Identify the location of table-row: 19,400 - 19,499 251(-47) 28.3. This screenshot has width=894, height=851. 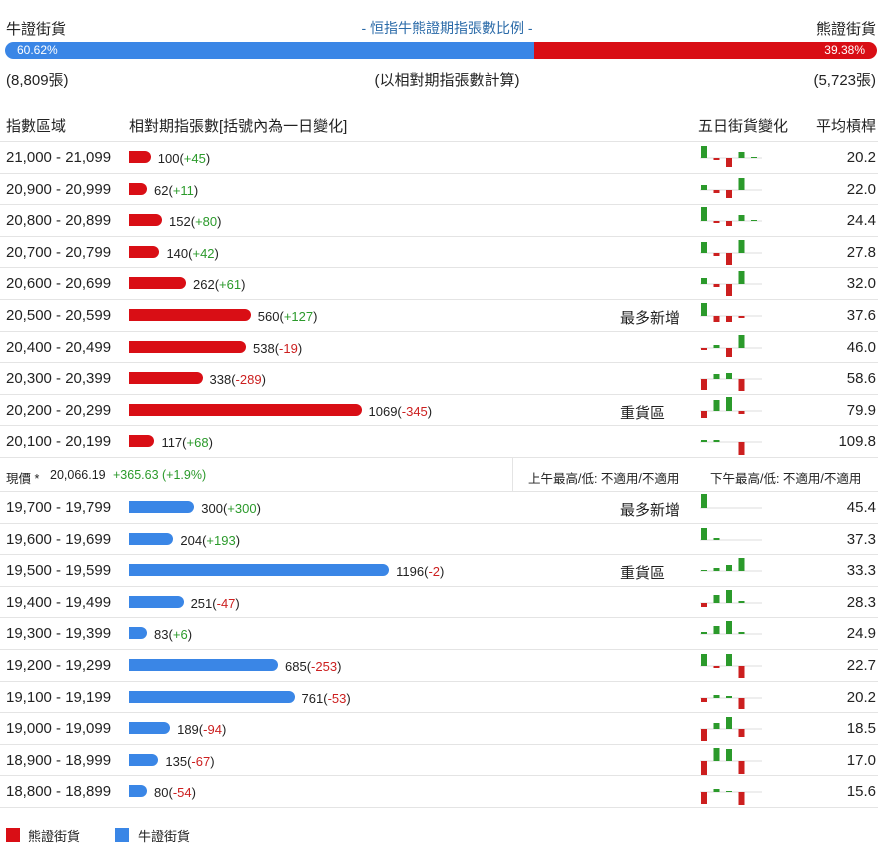
(439, 603).